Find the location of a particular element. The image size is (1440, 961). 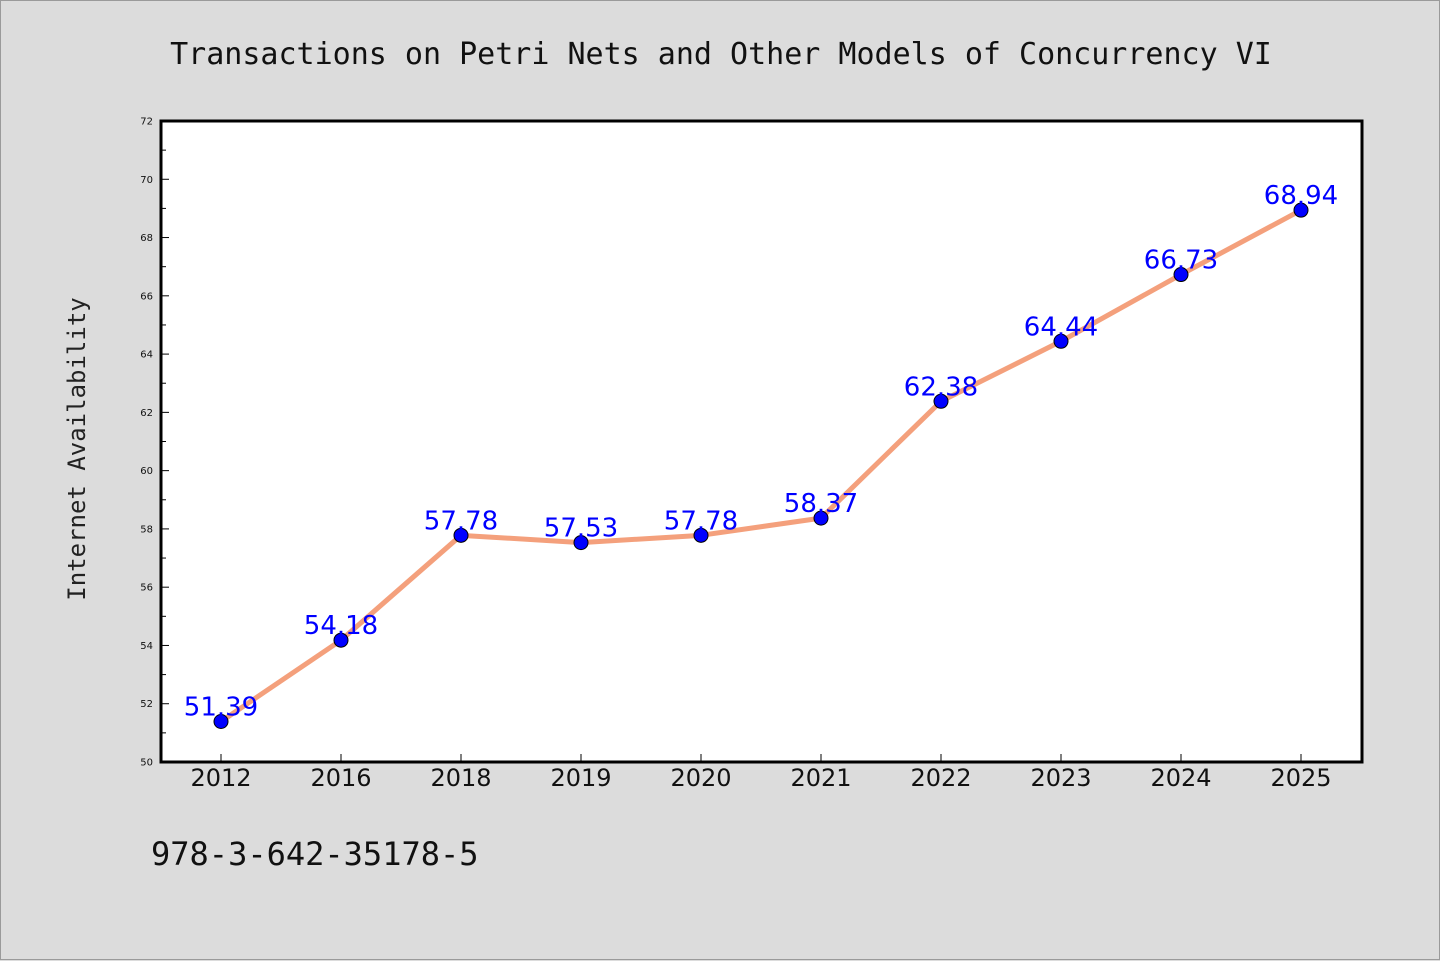

y-tick-label: 64 is located at coordinates (146, 355).